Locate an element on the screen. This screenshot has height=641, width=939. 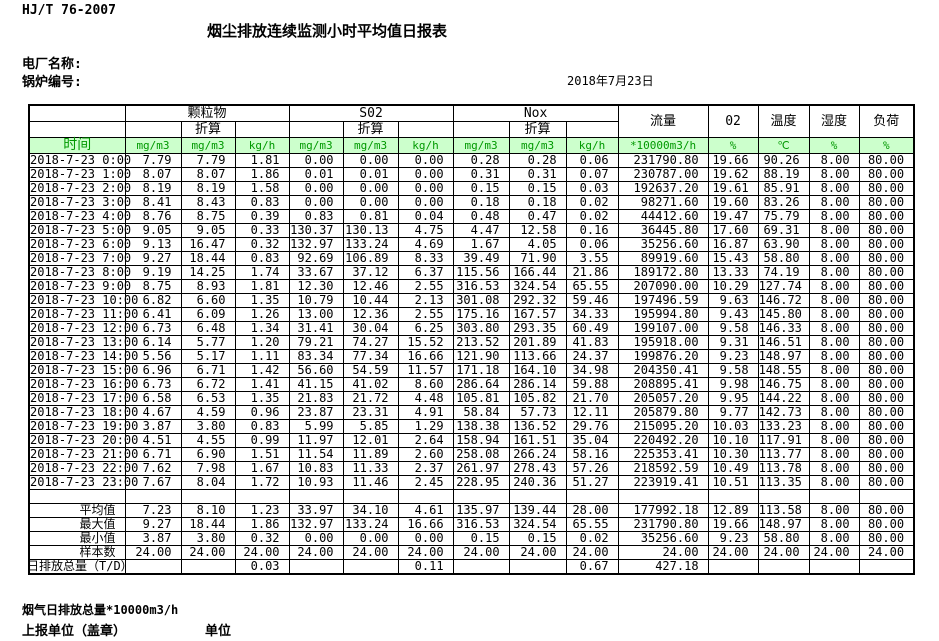
value-cell: 0.00 is located at coordinates (425, 202).